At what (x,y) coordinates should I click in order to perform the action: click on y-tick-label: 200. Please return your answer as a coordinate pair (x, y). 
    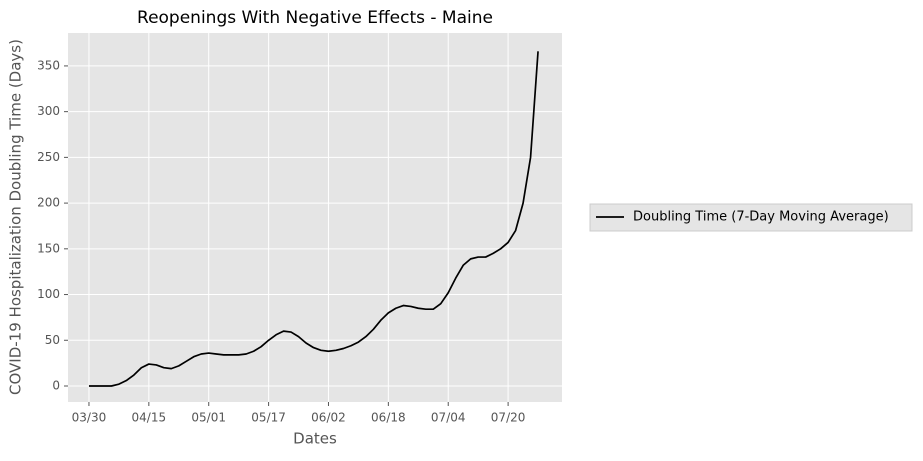
    Looking at the image, I should click on (48, 203).